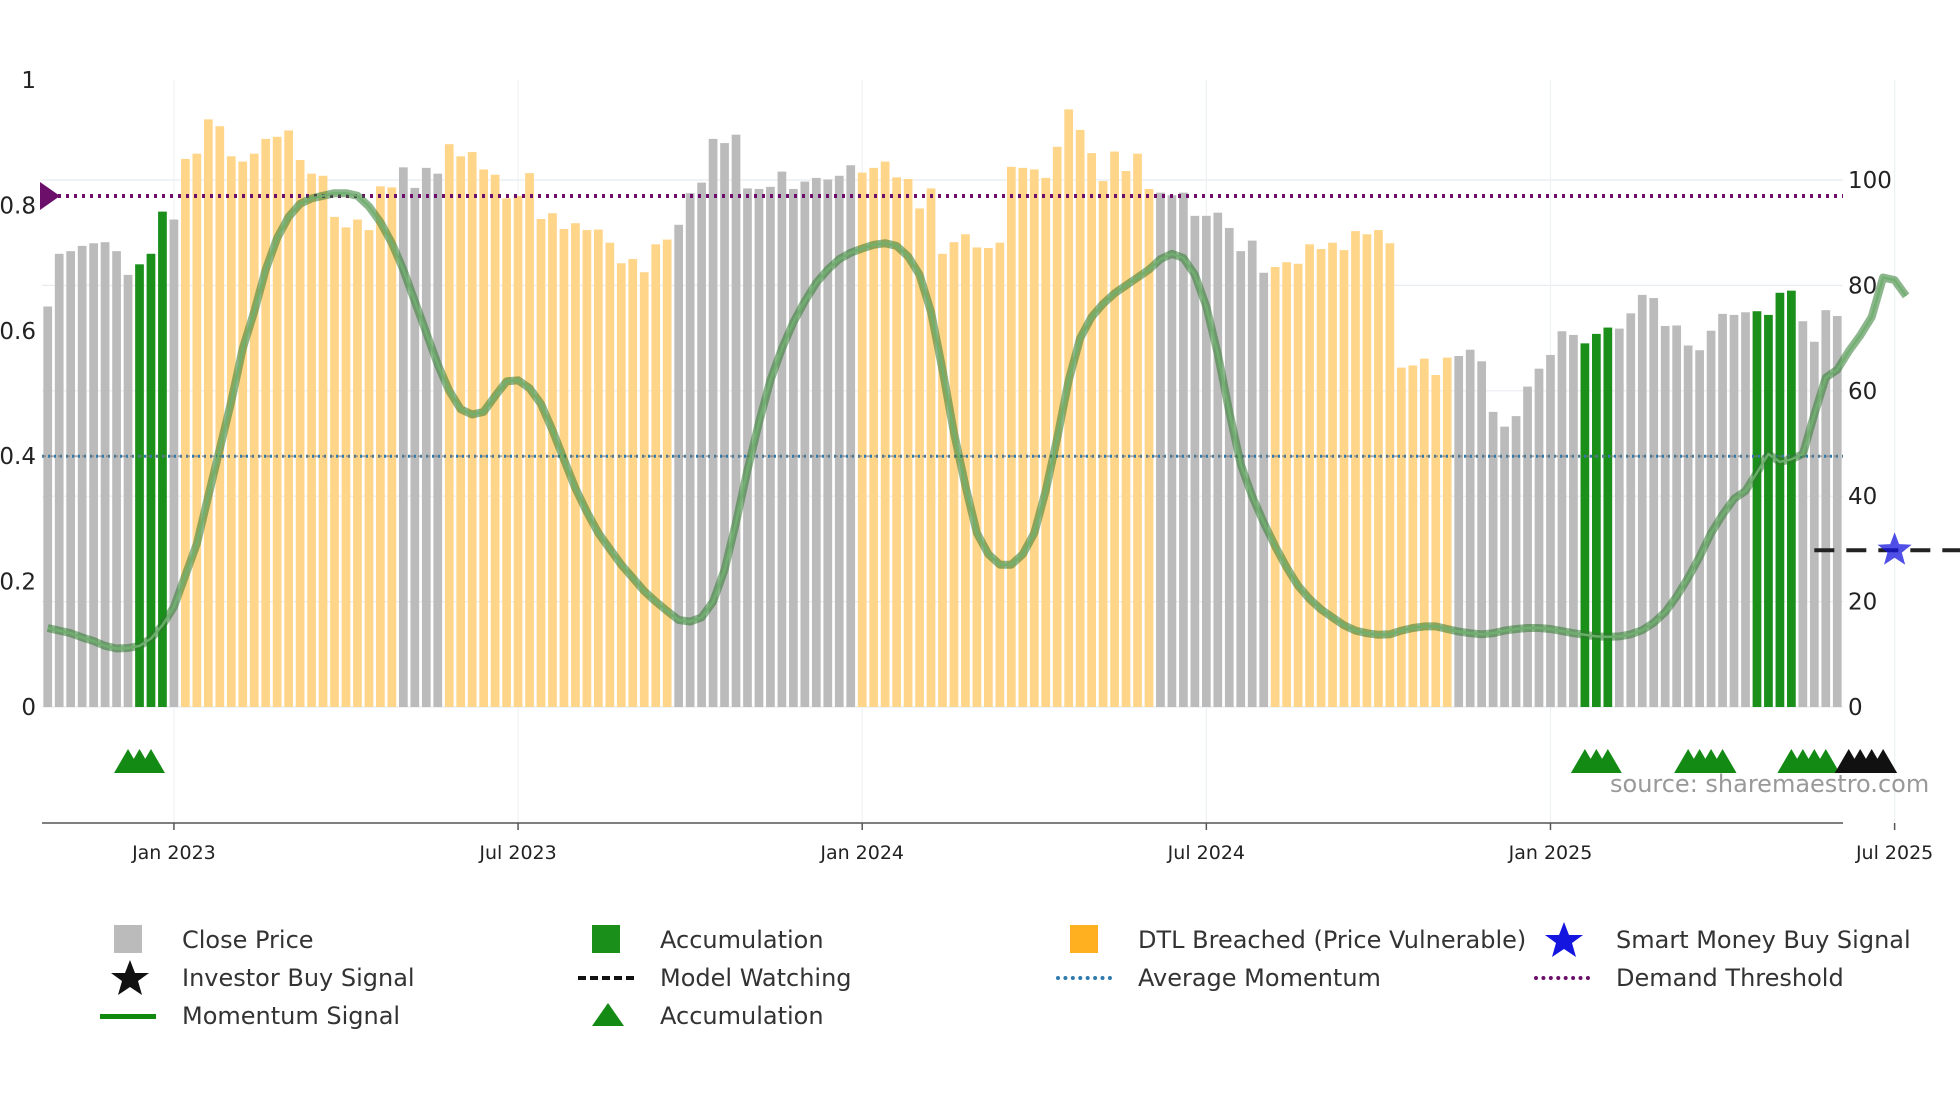 The height and width of the screenshot is (1102, 1960). What do you see at coordinates (1855, 708) in the screenshot?
I see `right-tick-label: 0` at bounding box center [1855, 708].